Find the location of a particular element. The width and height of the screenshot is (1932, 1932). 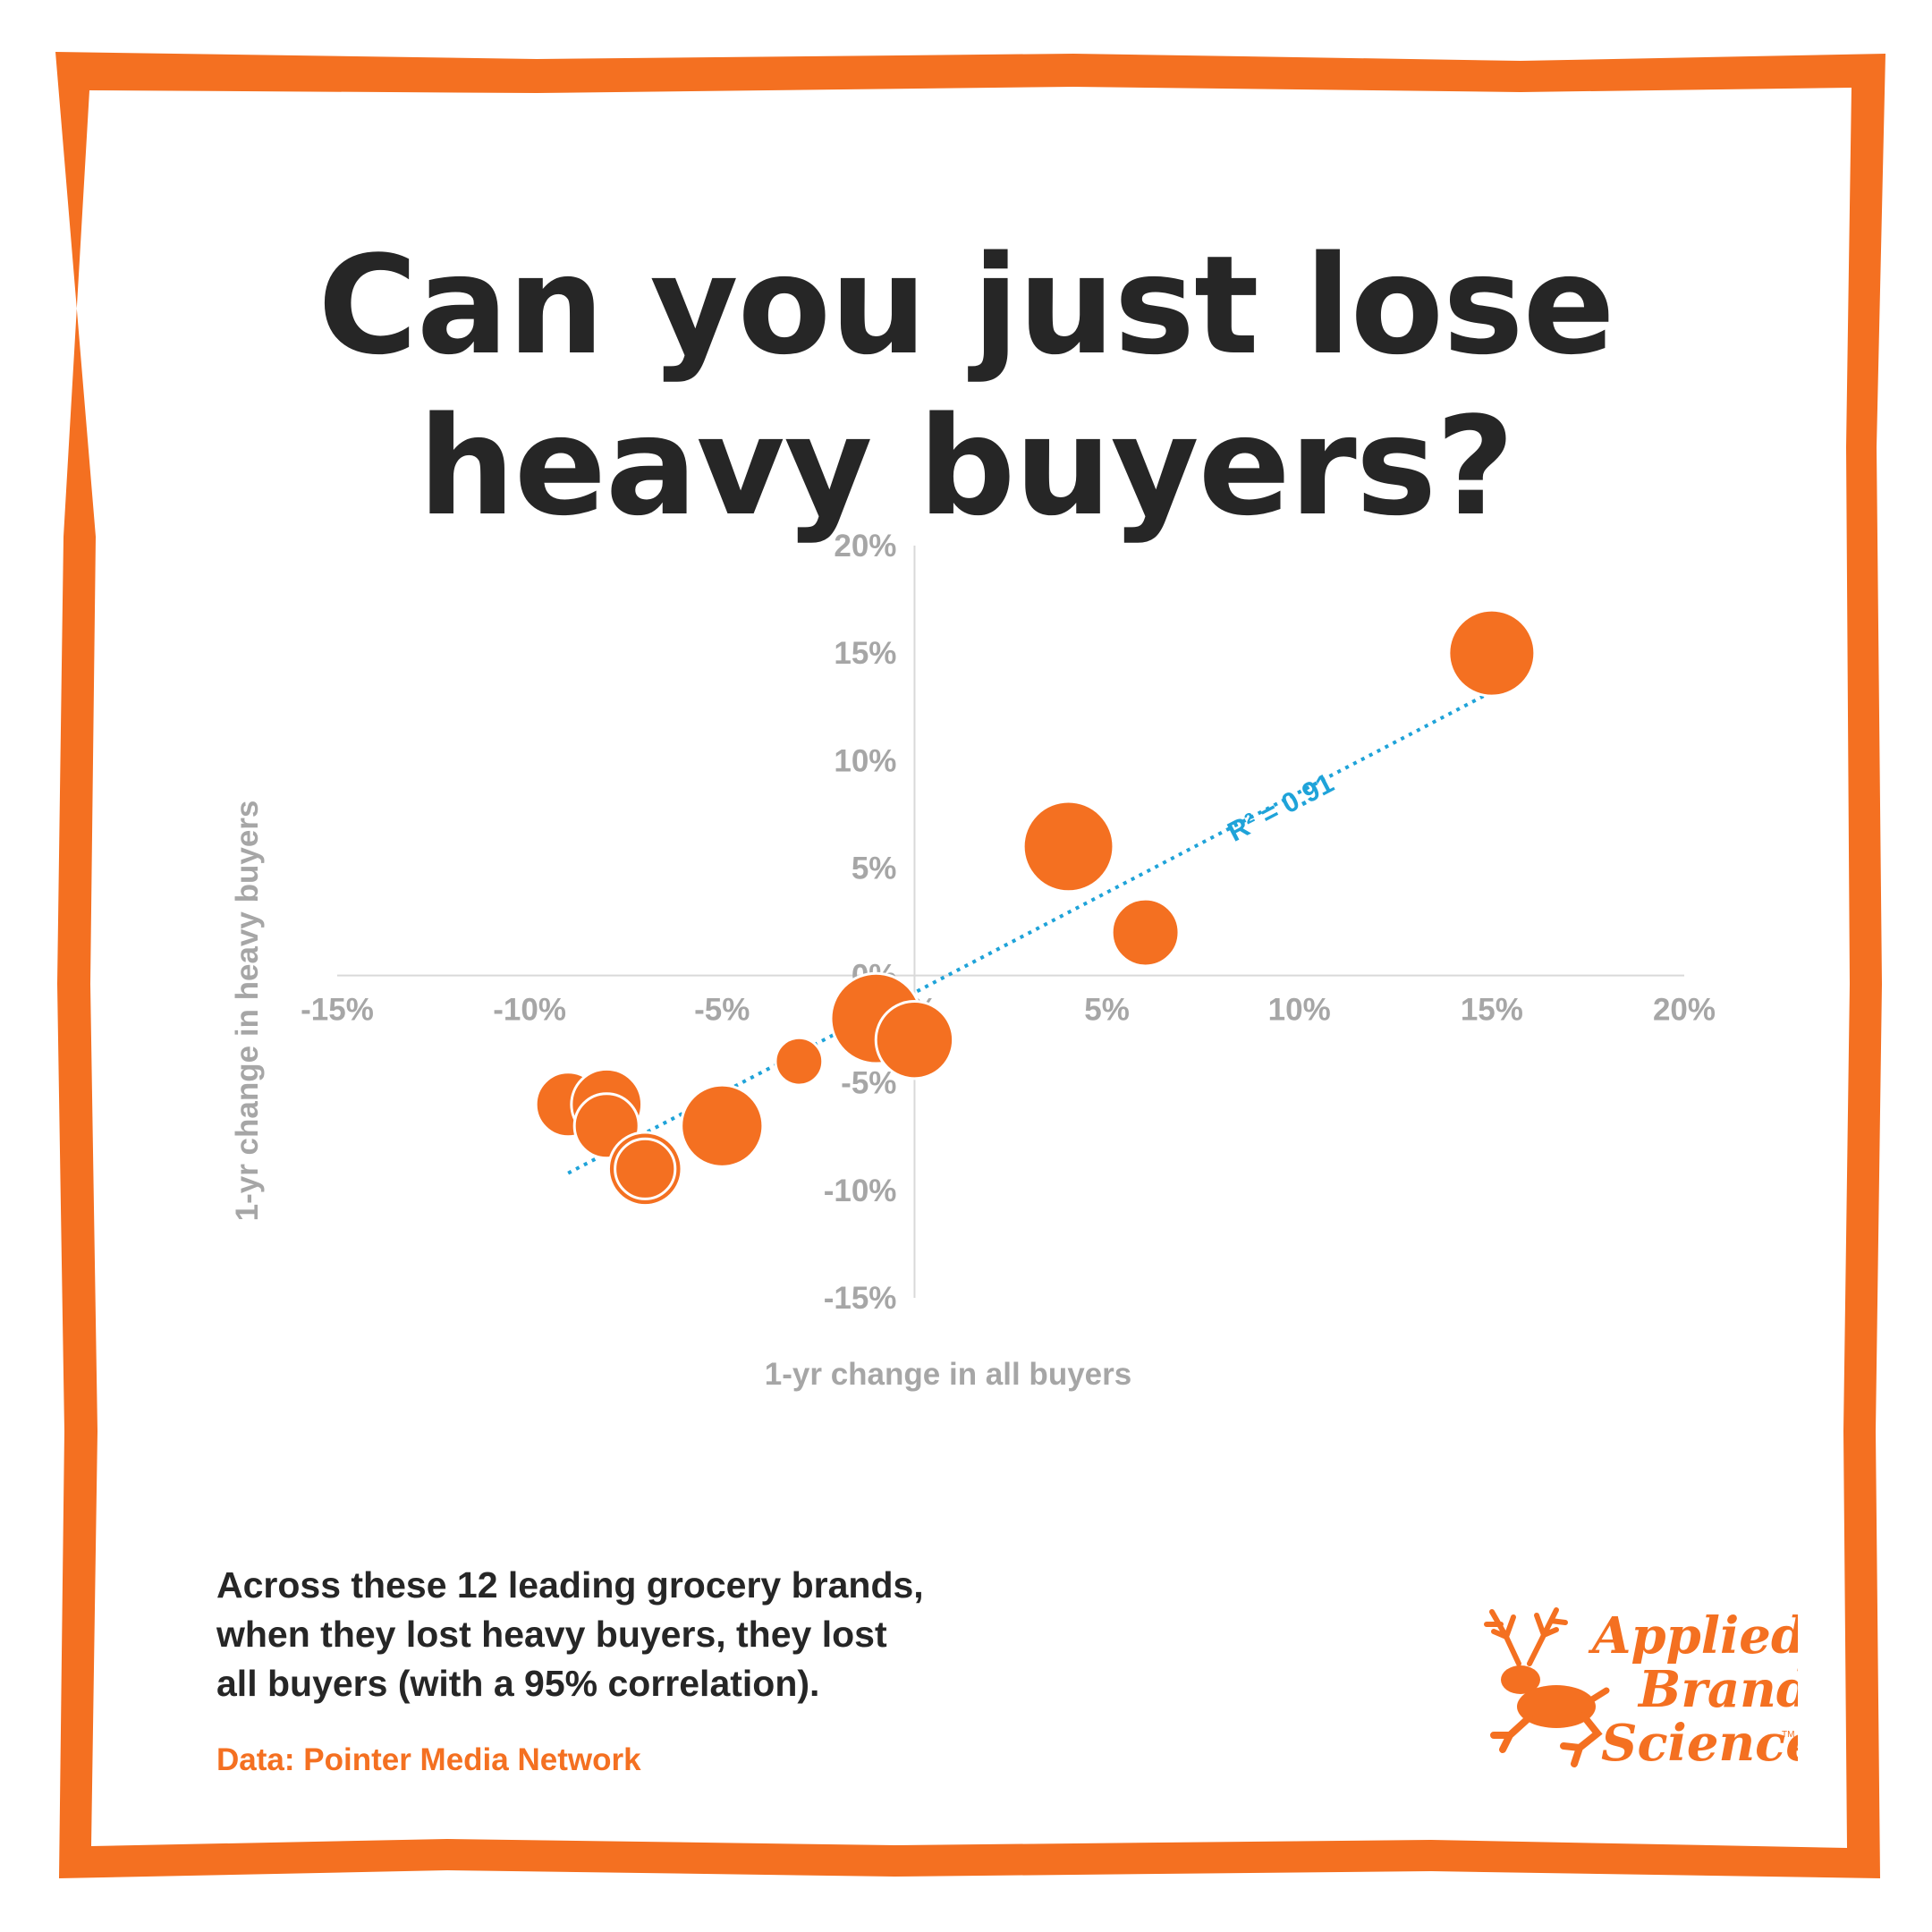

x-tick-label: 15% is located at coordinates (1492, 1010).